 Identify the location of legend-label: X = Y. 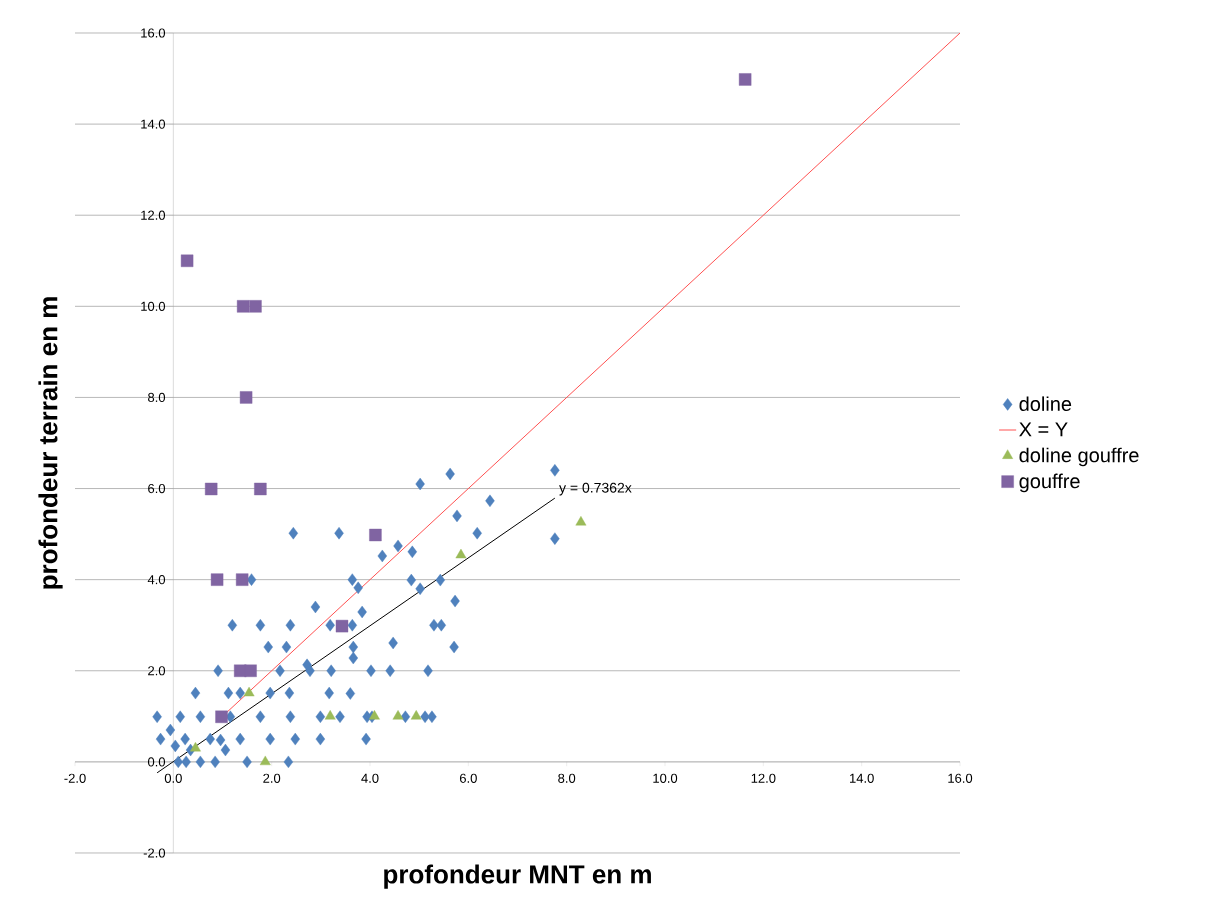
(1043, 429).